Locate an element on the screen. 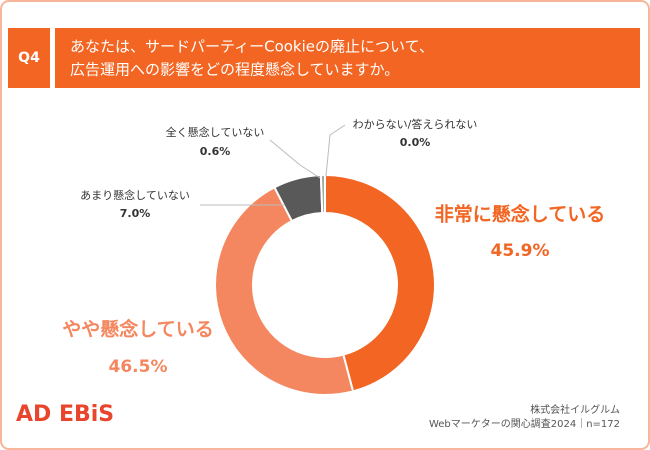 Image resolution: width=650 pixels, height=450 pixels. category-label: 全く懸念していない is located at coordinates (215, 132).